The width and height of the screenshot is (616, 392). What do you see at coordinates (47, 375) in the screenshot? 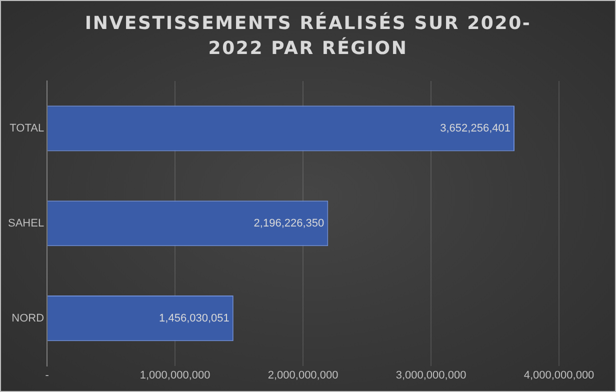
I see `x-tick-label: -` at bounding box center [47, 375].